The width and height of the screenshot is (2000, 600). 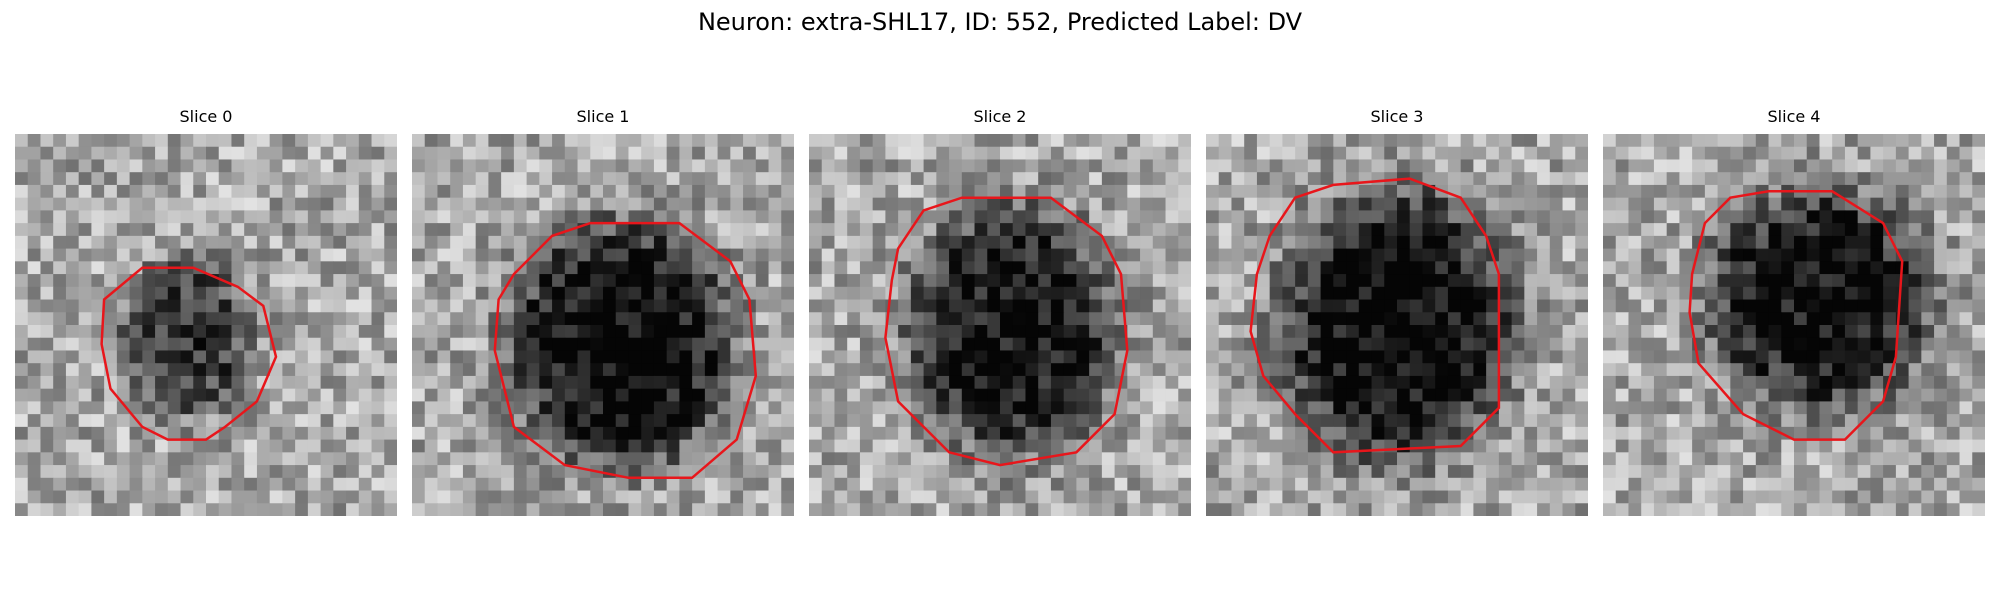 What do you see at coordinates (1000, 116) in the screenshot?
I see `slice-title: Slice 2` at bounding box center [1000, 116].